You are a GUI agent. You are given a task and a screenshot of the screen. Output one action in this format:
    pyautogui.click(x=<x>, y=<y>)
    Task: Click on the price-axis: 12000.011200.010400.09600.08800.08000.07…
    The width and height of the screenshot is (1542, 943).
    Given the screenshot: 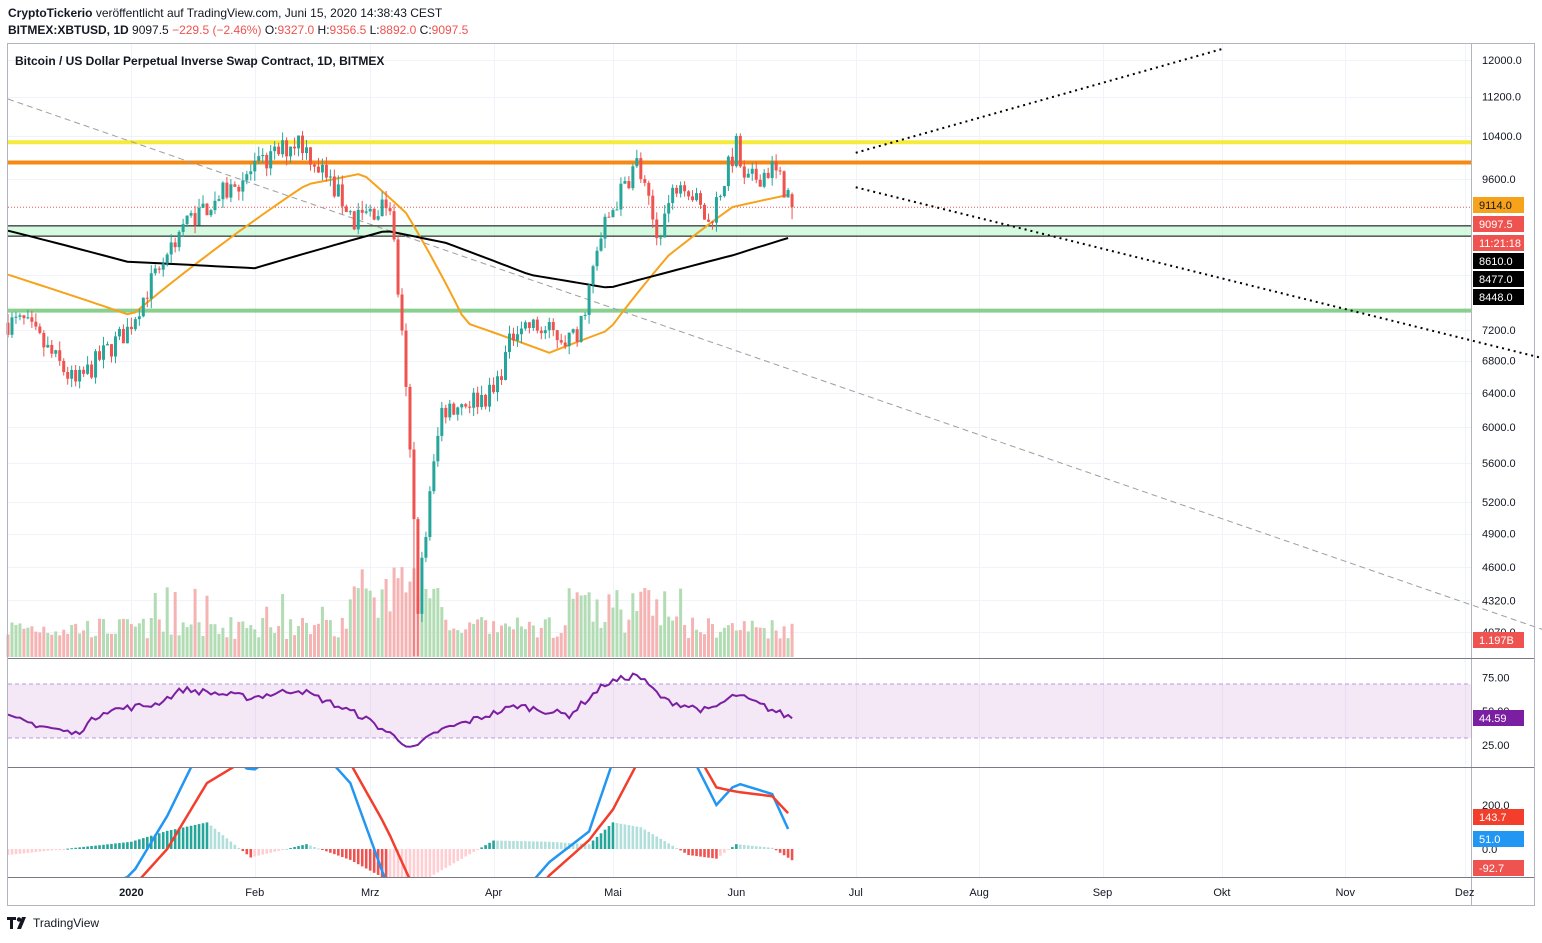 What is the action you would take?
    pyautogui.click(x=1502, y=455)
    